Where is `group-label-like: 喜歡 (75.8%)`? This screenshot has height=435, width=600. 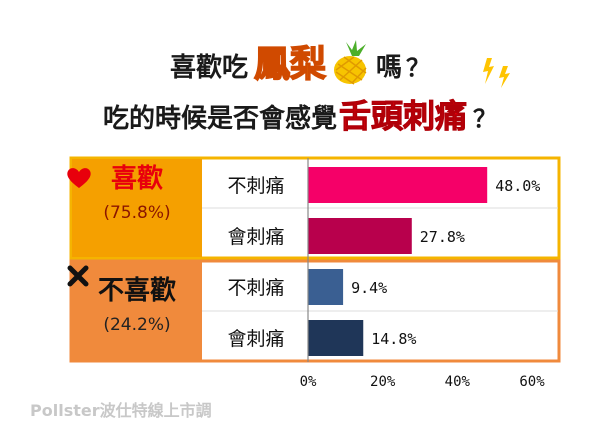 group-label-like: 喜歡 (75.8%) is located at coordinates (137, 194).